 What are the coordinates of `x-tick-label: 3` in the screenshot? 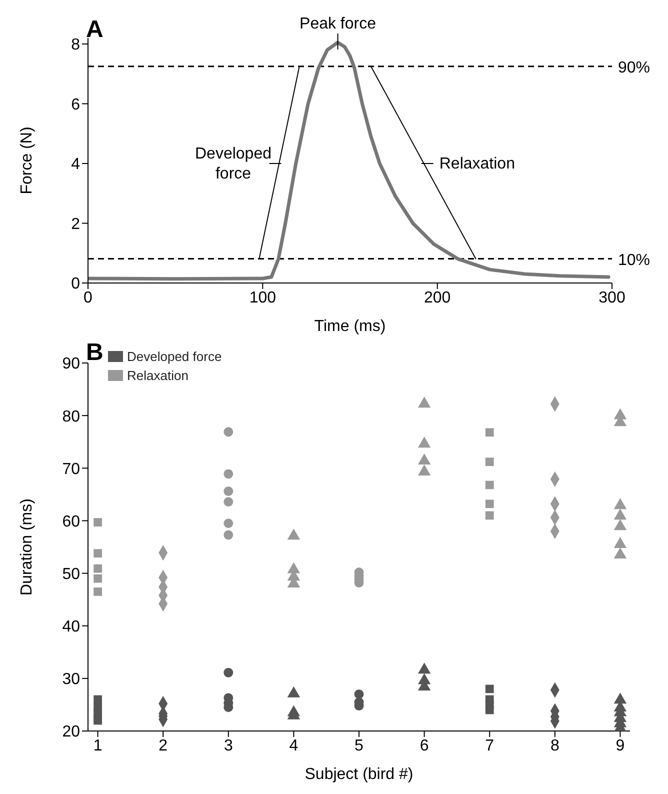 It's located at (228, 745).